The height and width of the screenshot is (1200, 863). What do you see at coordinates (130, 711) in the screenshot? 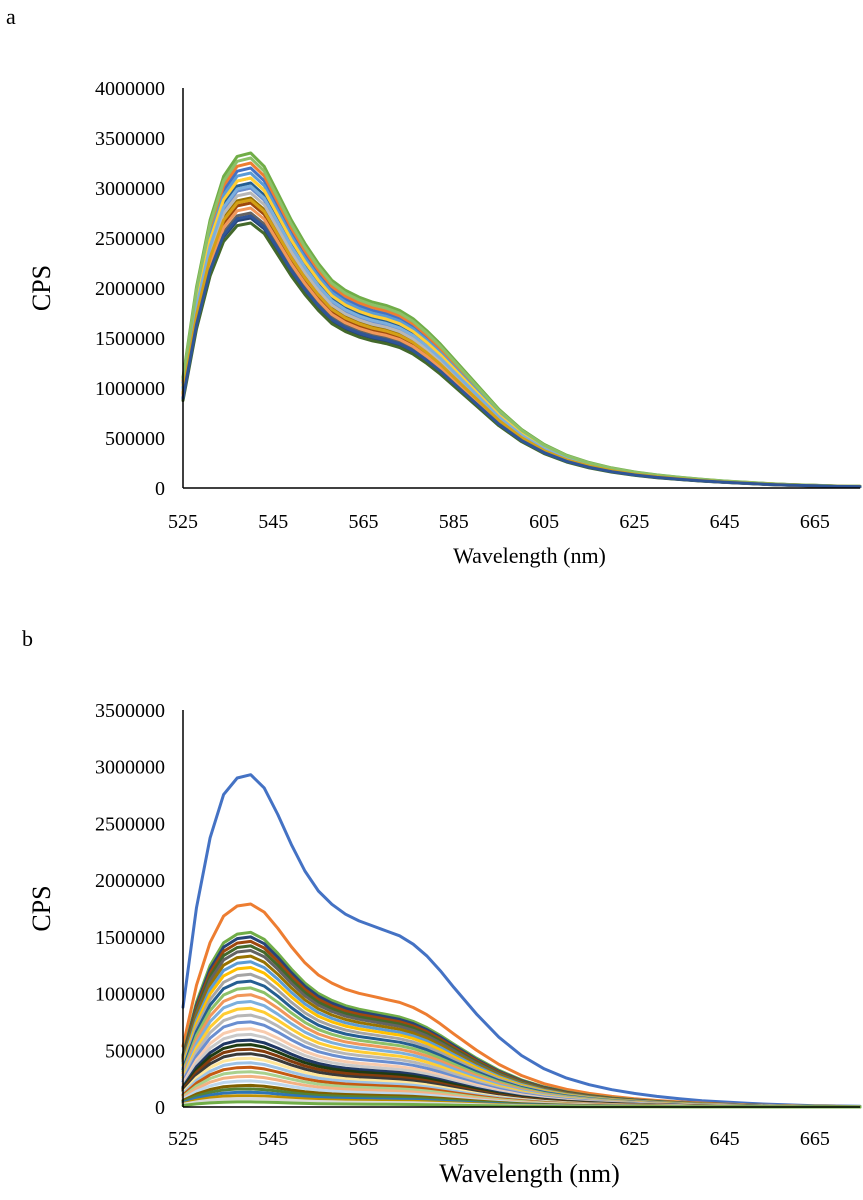
I see `y-tick-label-b: 3500000` at bounding box center [130, 711].